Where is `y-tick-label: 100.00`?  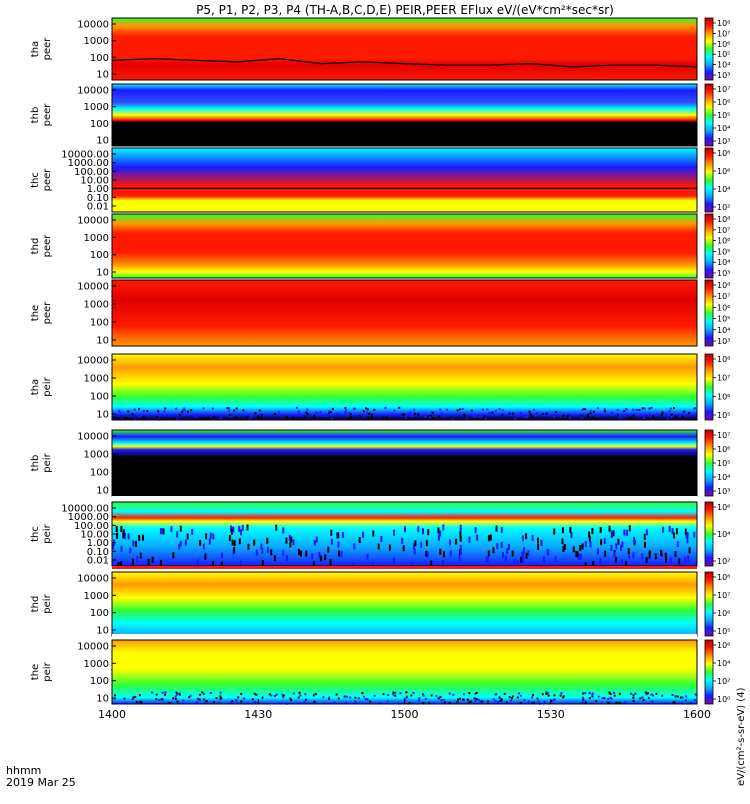 y-tick-label: 100.00 is located at coordinates (91, 526).